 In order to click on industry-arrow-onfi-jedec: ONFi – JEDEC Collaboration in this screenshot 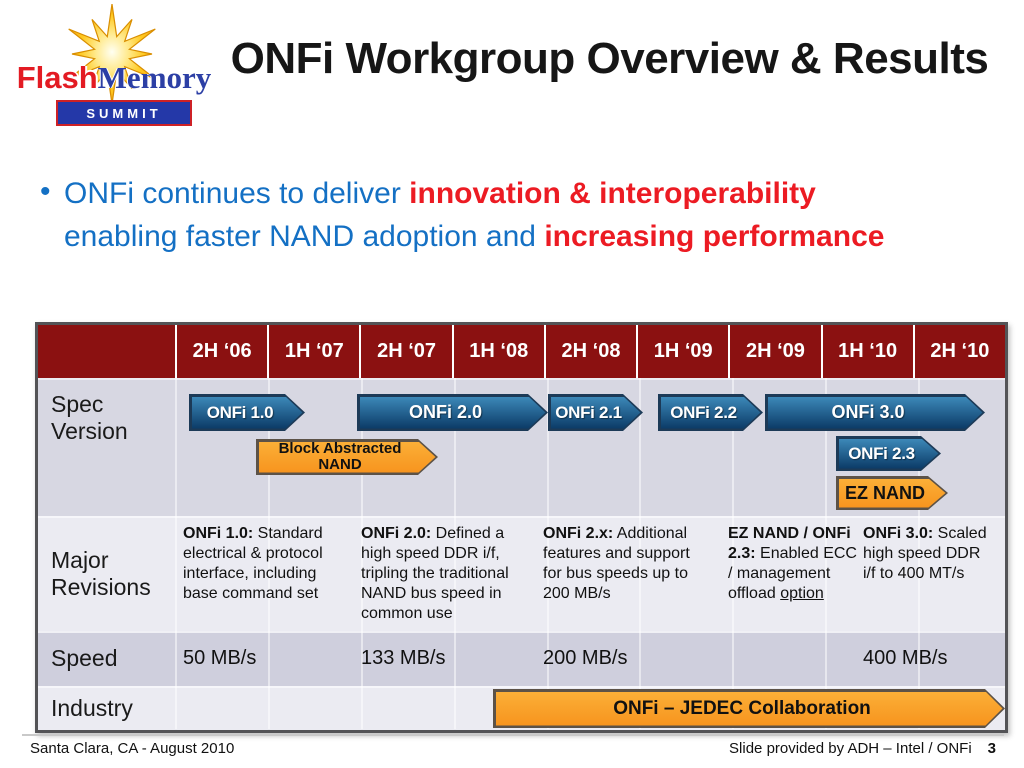, I will do `click(749, 708)`.